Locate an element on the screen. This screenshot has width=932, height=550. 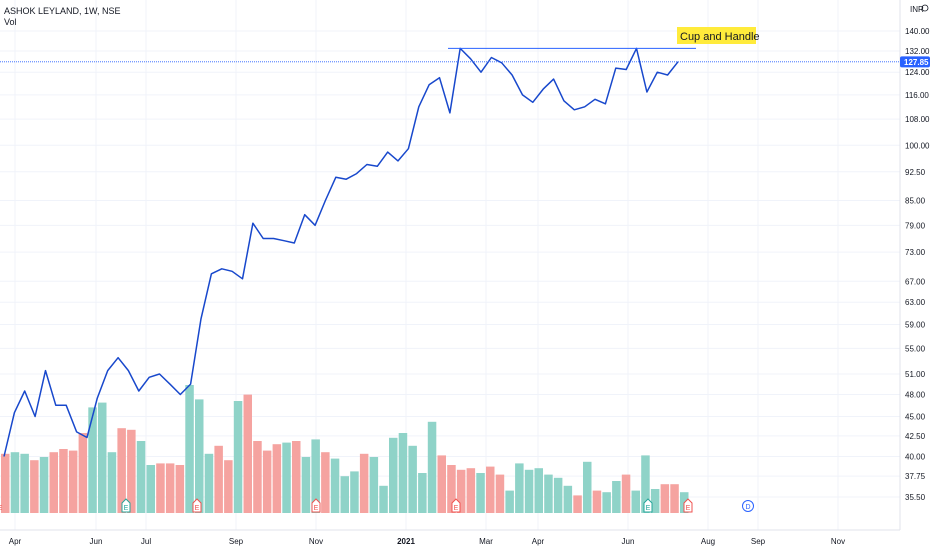
price-tick-label: 45.00 is located at coordinates (915, 416).